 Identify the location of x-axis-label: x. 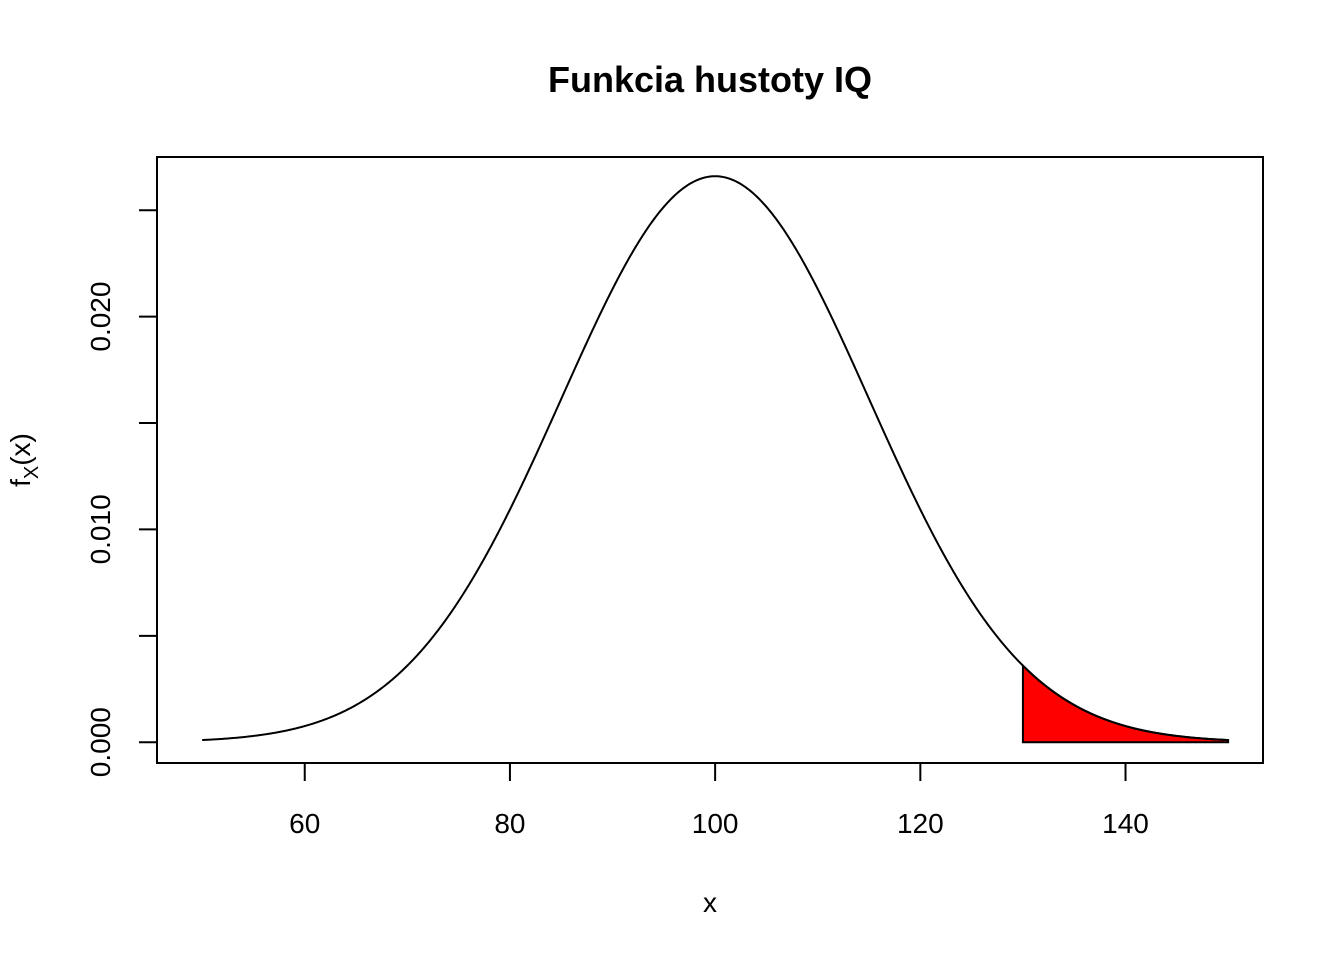
(710, 902).